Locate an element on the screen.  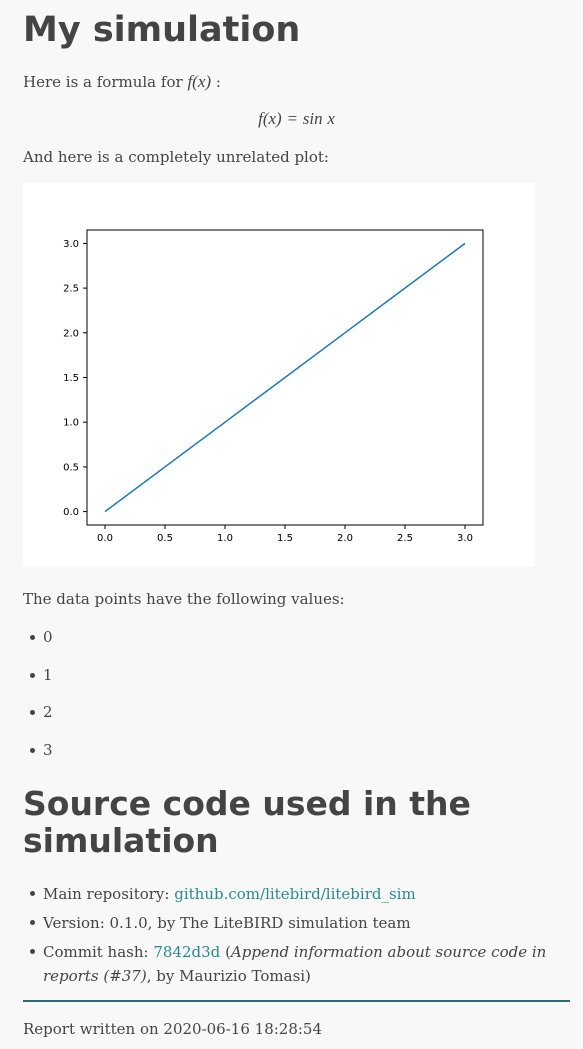
report-footer: Report written on 2020-06-16 18:28:54 is located at coordinates (173, 1029).